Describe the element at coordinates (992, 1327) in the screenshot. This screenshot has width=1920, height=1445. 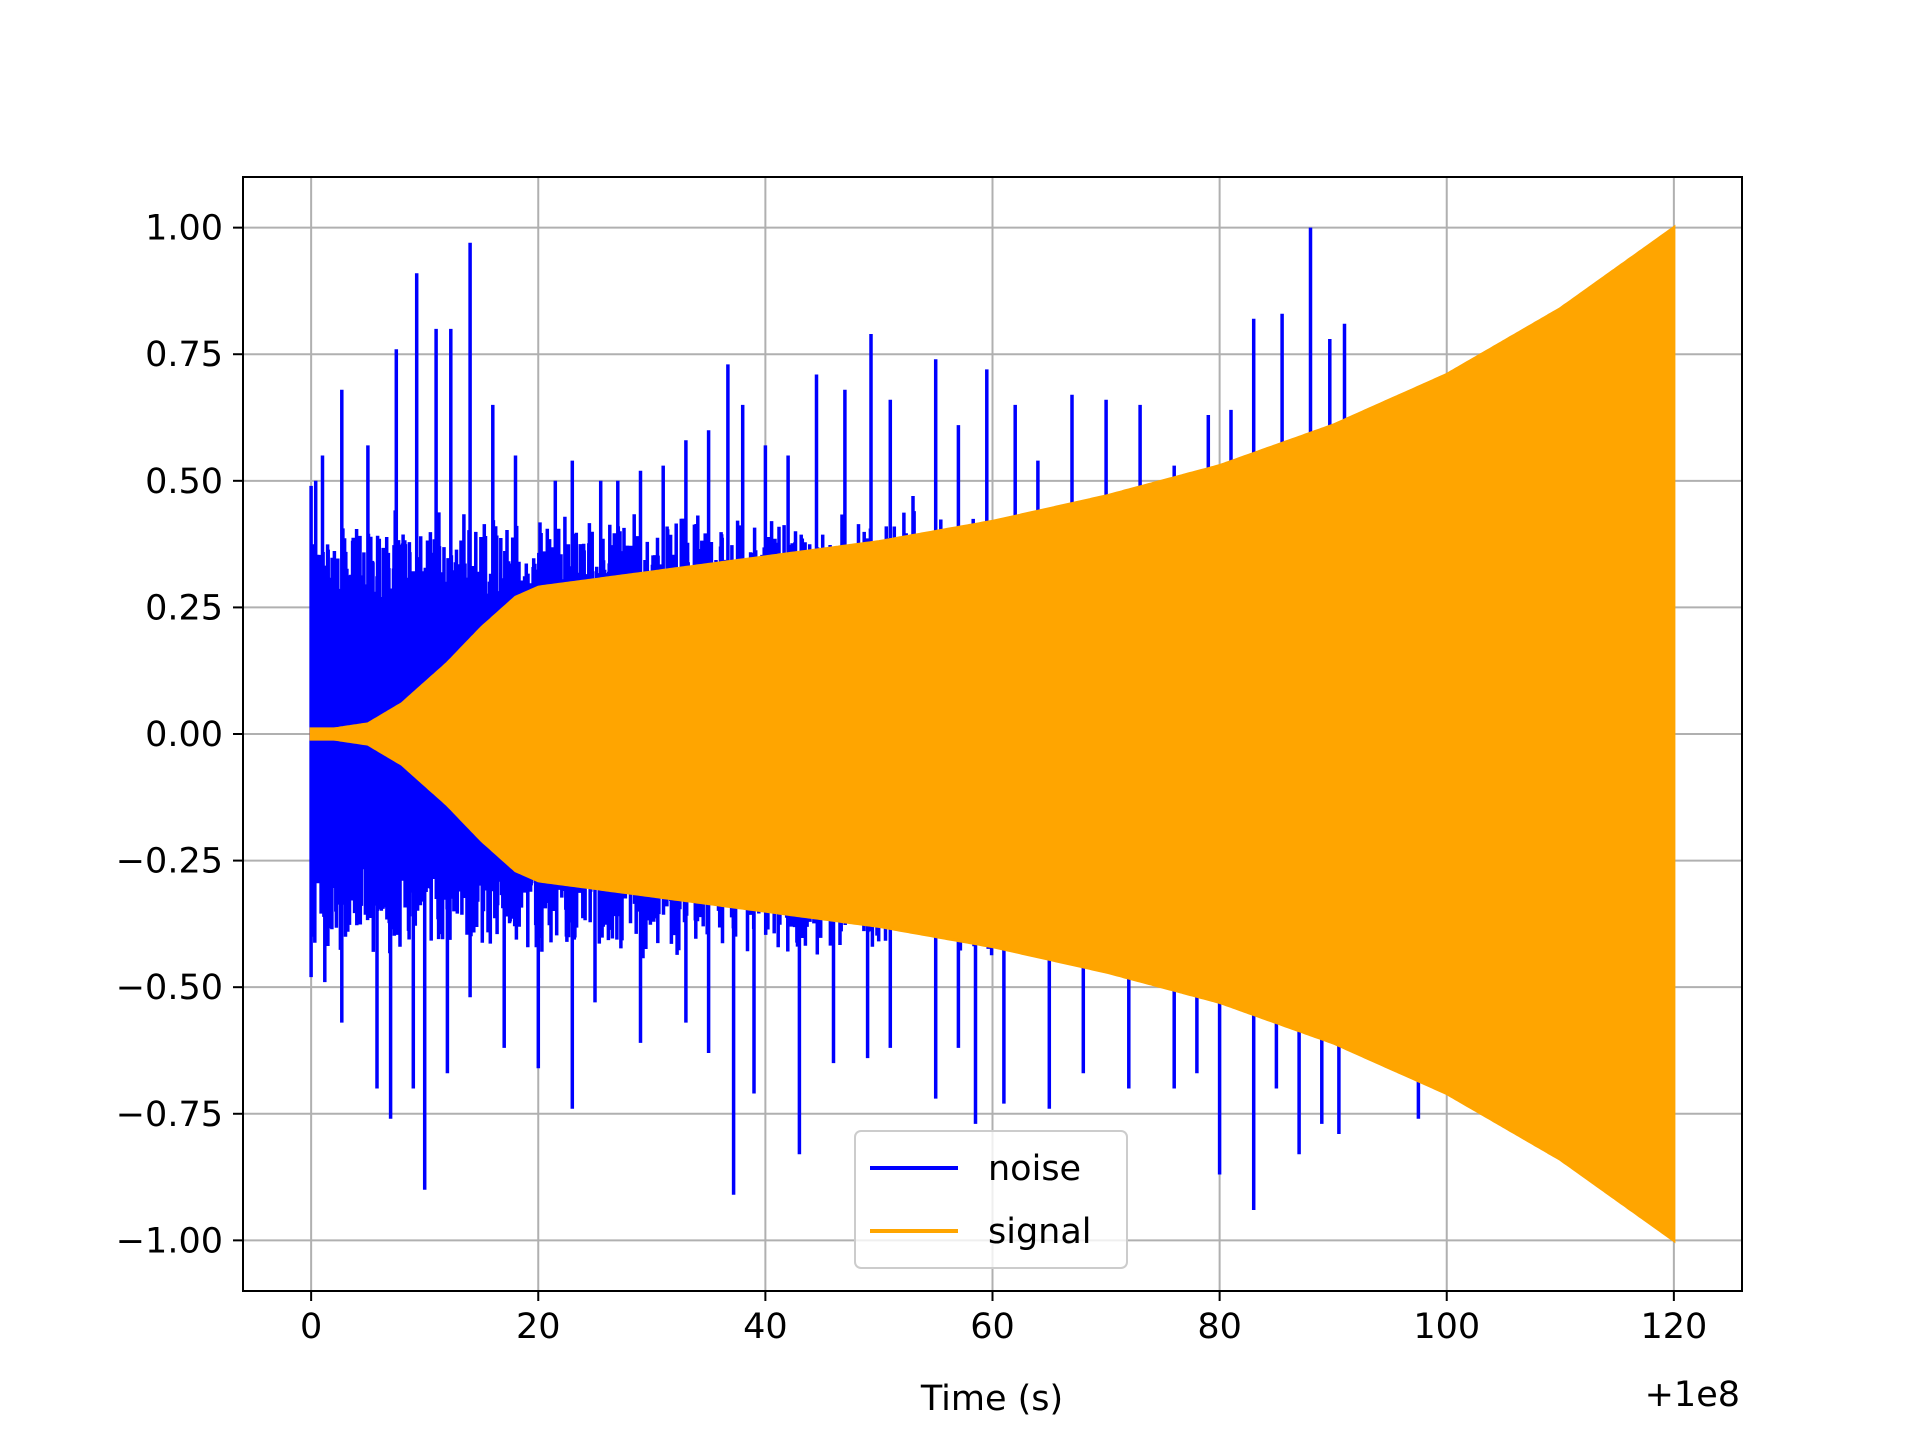
I see `x-tick-label: 60` at that location.